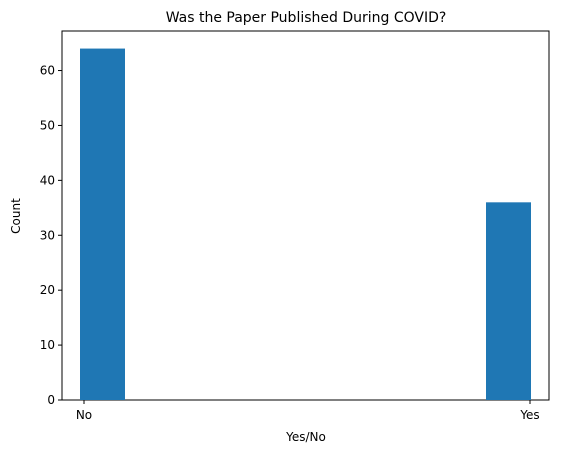 The height and width of the screenshot is (453, 563). What do you see at coordinates (51, 400) in the screenshot?
I see `y-tick-label: 0` at bounding box center [51, 400].